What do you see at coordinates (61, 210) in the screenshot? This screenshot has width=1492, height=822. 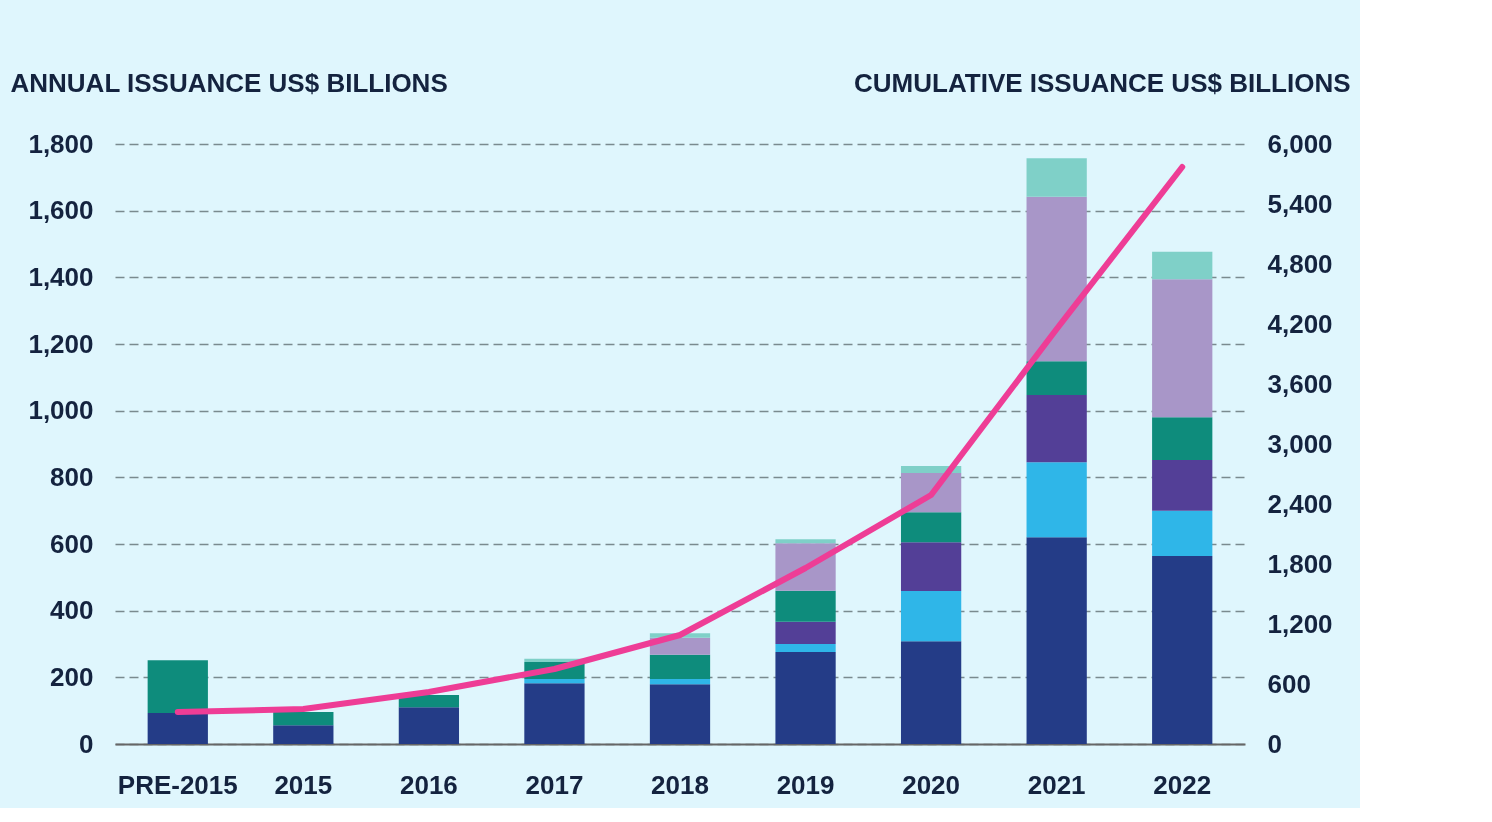 I see `y-tick-label: 1,600` at bounding box center [61, 210].